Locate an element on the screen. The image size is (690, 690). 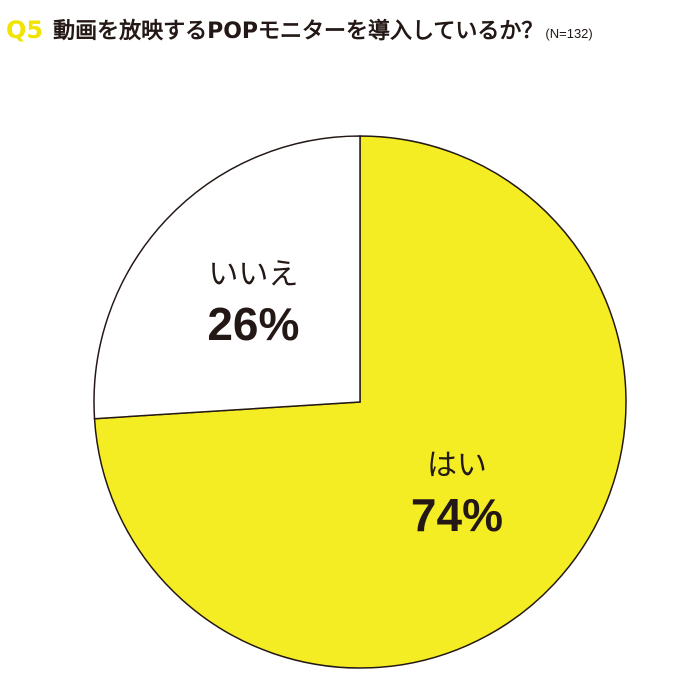
pie-value-no: 26% is located at coordinates (253, 324).